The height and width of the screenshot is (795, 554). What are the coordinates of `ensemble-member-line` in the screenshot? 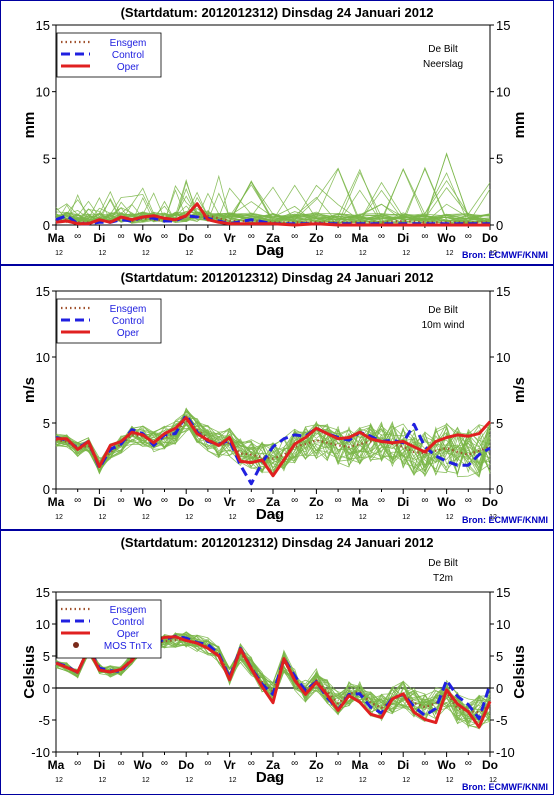 It's located at (273, 679).